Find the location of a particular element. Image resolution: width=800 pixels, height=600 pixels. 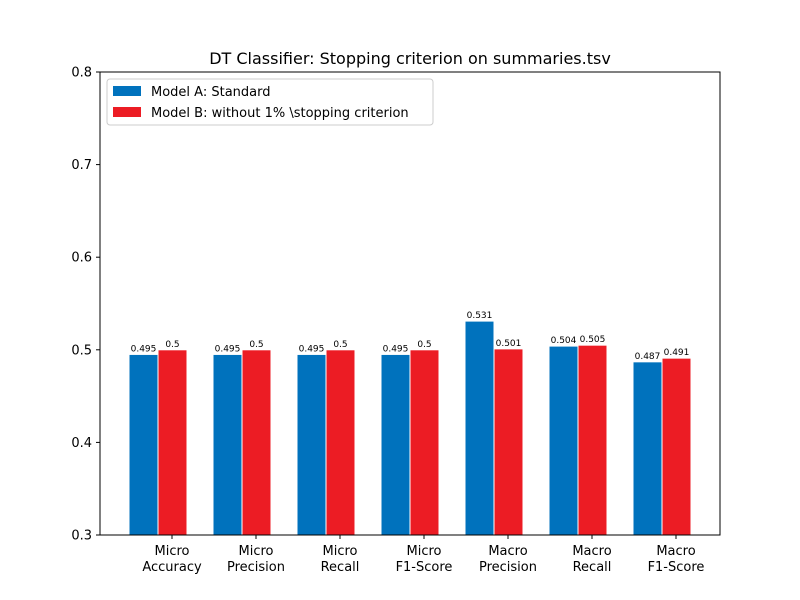

data-label: 0.491 is located at coordinates (677, 353).